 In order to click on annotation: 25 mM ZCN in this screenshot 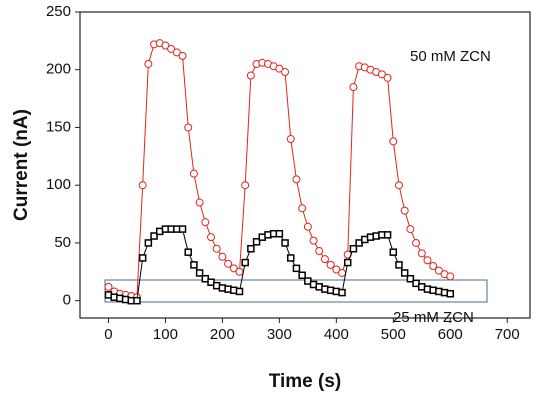, I will do `click(433, 317)`.